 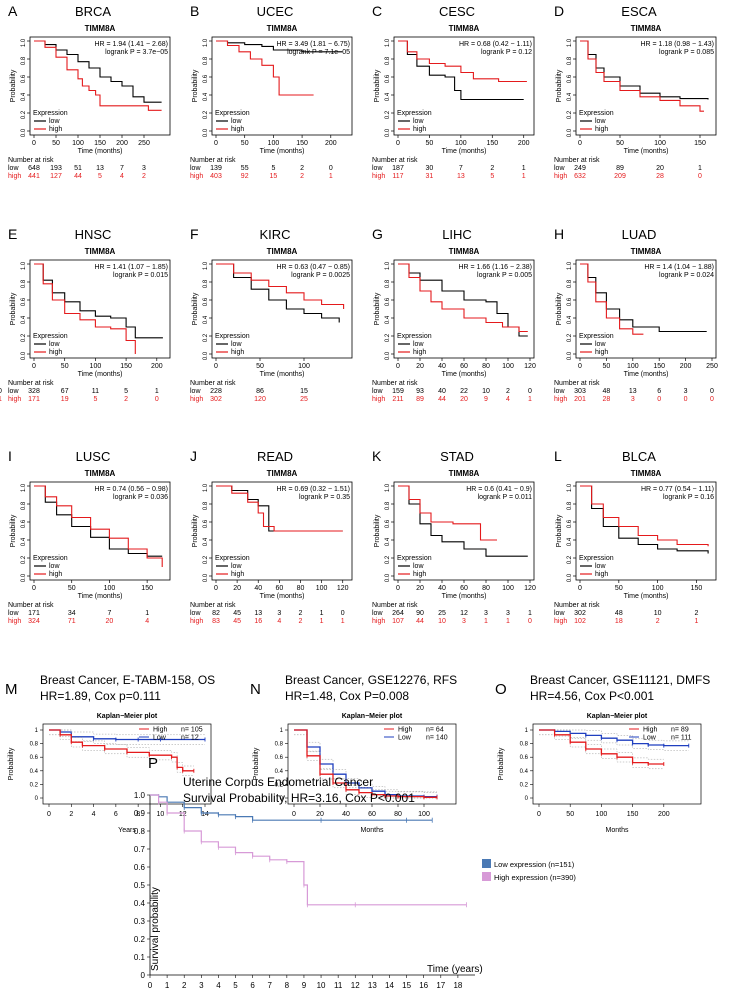 What do you see at coordinates (216, 613) in the screenshot?
I see `risk-low-value: 82` at bounding box center [216, 613].